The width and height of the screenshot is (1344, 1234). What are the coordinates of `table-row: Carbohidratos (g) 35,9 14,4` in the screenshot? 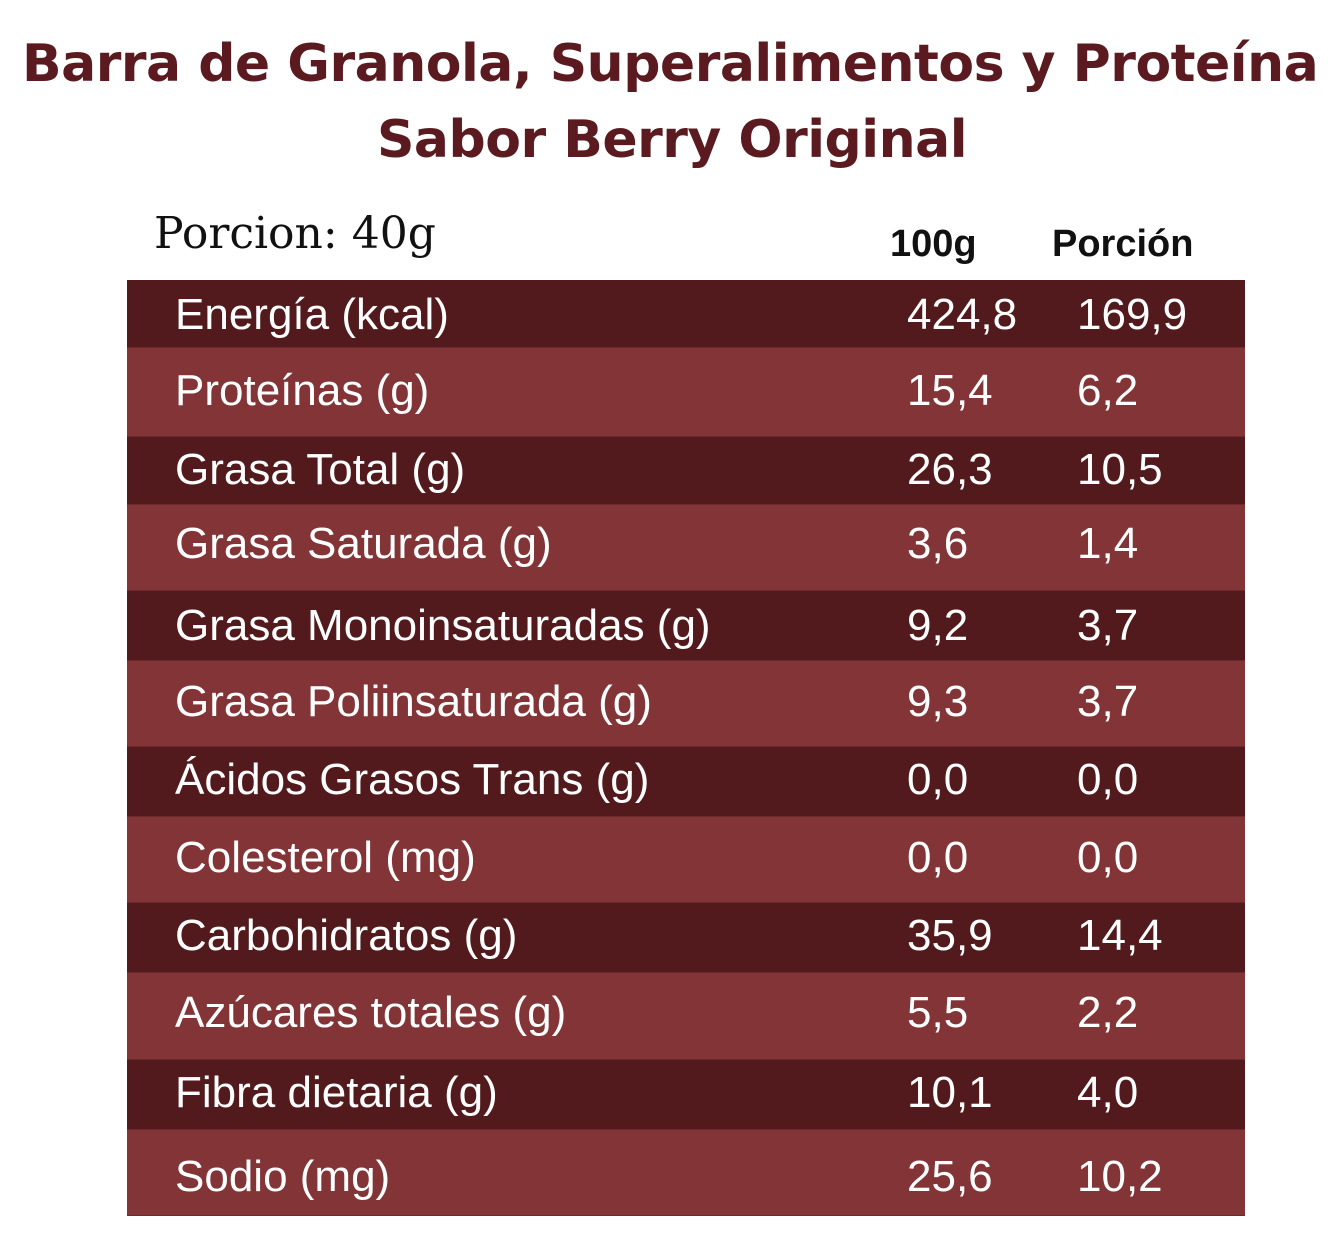 It's located at (686, 938).